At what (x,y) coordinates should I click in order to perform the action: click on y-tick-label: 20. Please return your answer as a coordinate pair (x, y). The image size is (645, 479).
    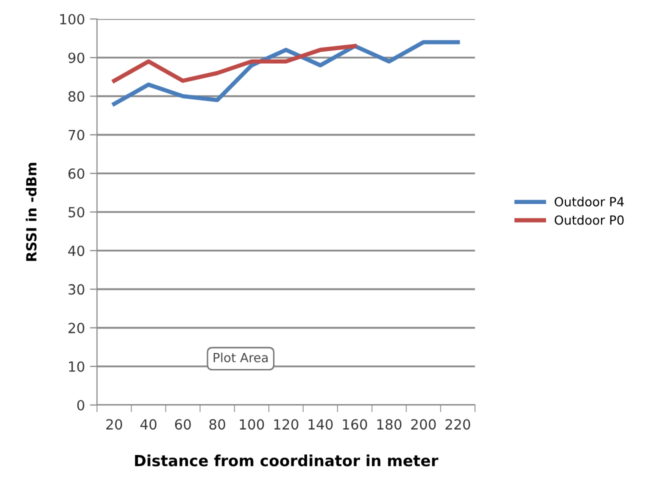
    Looking at the image, I should click on (76, 328).